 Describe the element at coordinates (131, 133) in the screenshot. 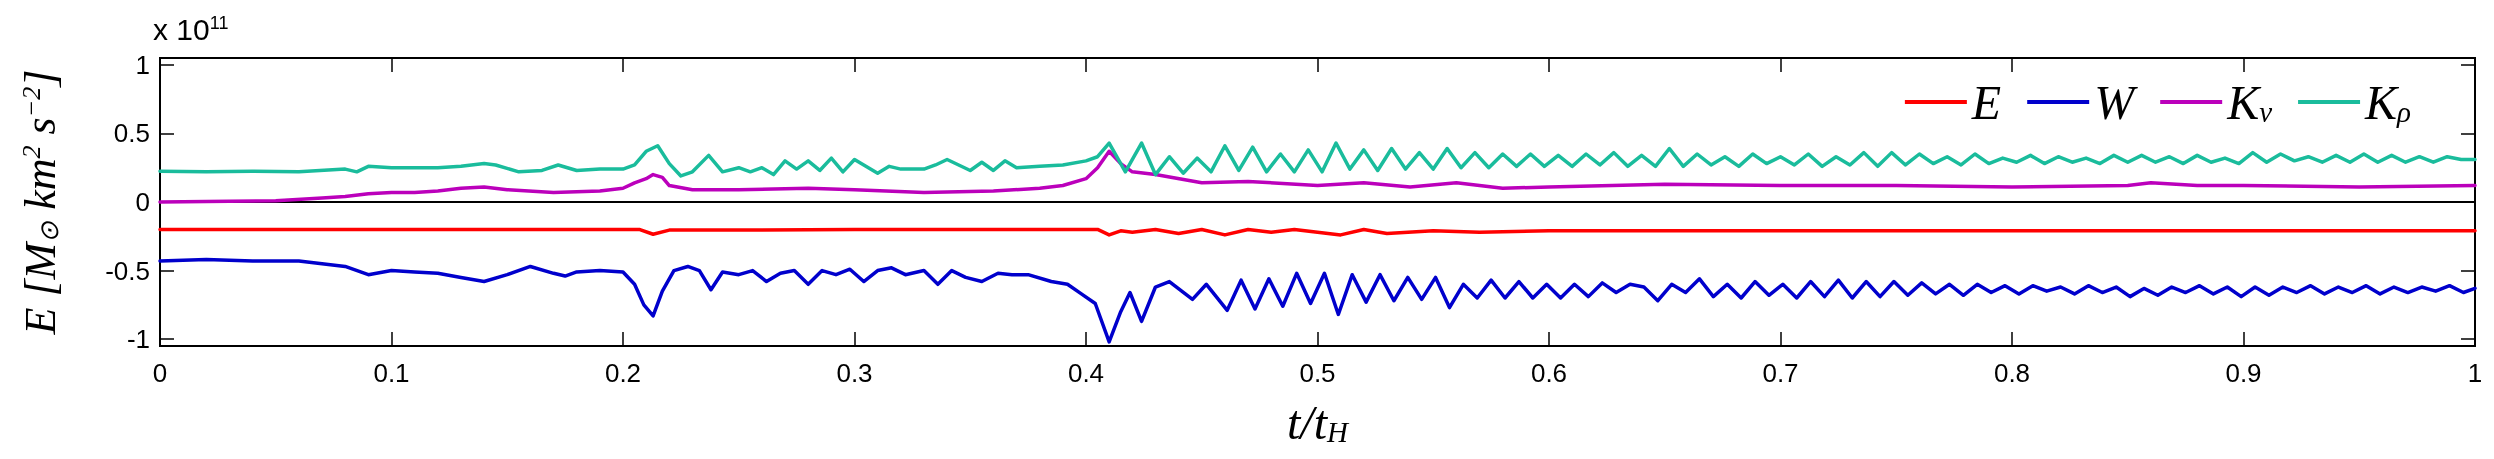

I see `y-tick-label: 0.5` at that location.